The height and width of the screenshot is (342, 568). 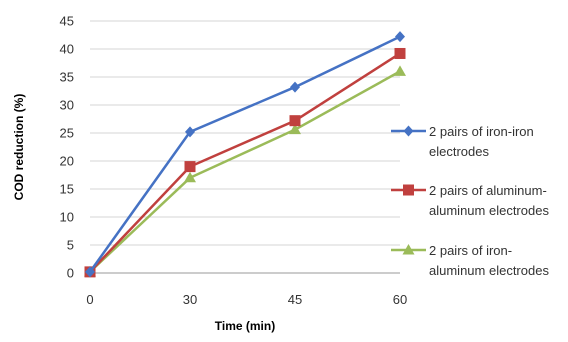 I want to click on y-axis-title: COD reduction (%), so click(x=19, y=147).